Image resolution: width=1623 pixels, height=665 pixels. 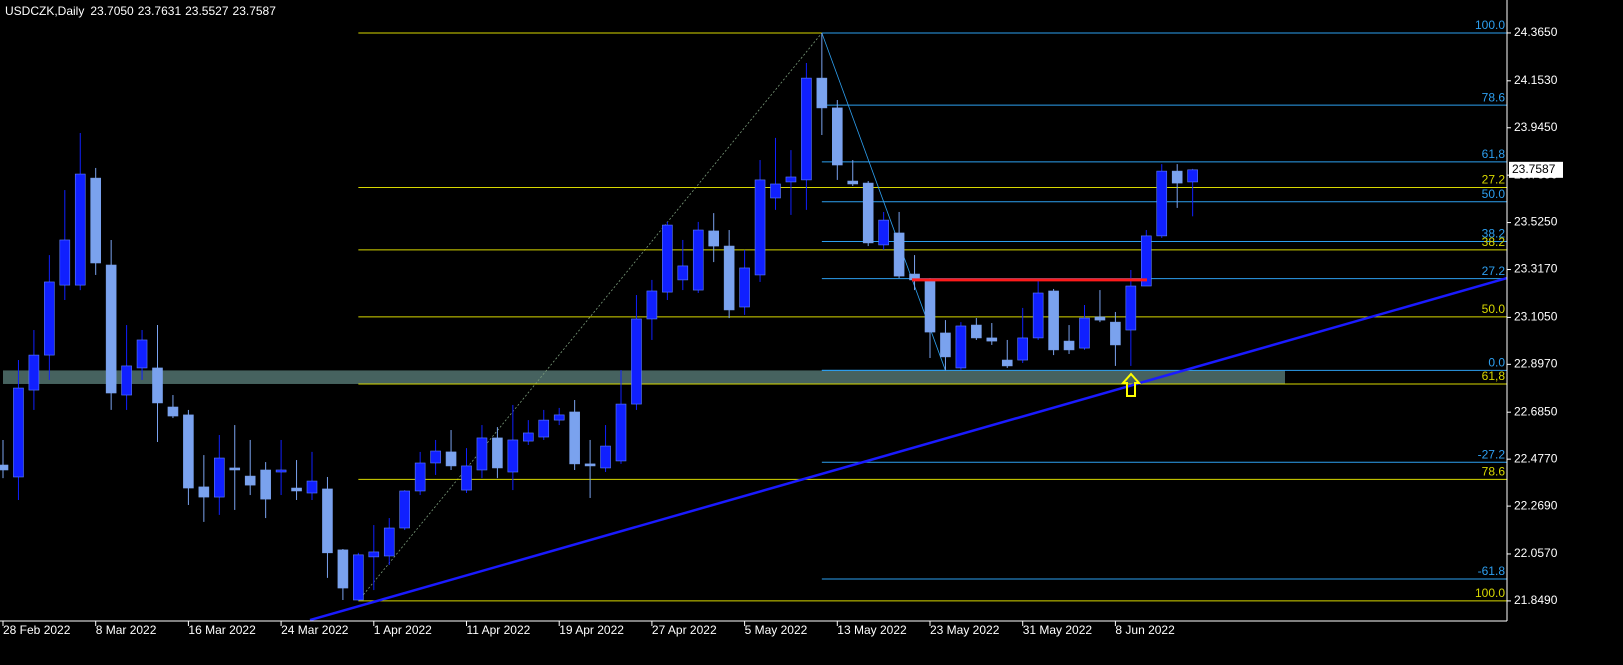 I want to click on x-tick-label: 16 Mar 2022, so click(x=222, y=630).